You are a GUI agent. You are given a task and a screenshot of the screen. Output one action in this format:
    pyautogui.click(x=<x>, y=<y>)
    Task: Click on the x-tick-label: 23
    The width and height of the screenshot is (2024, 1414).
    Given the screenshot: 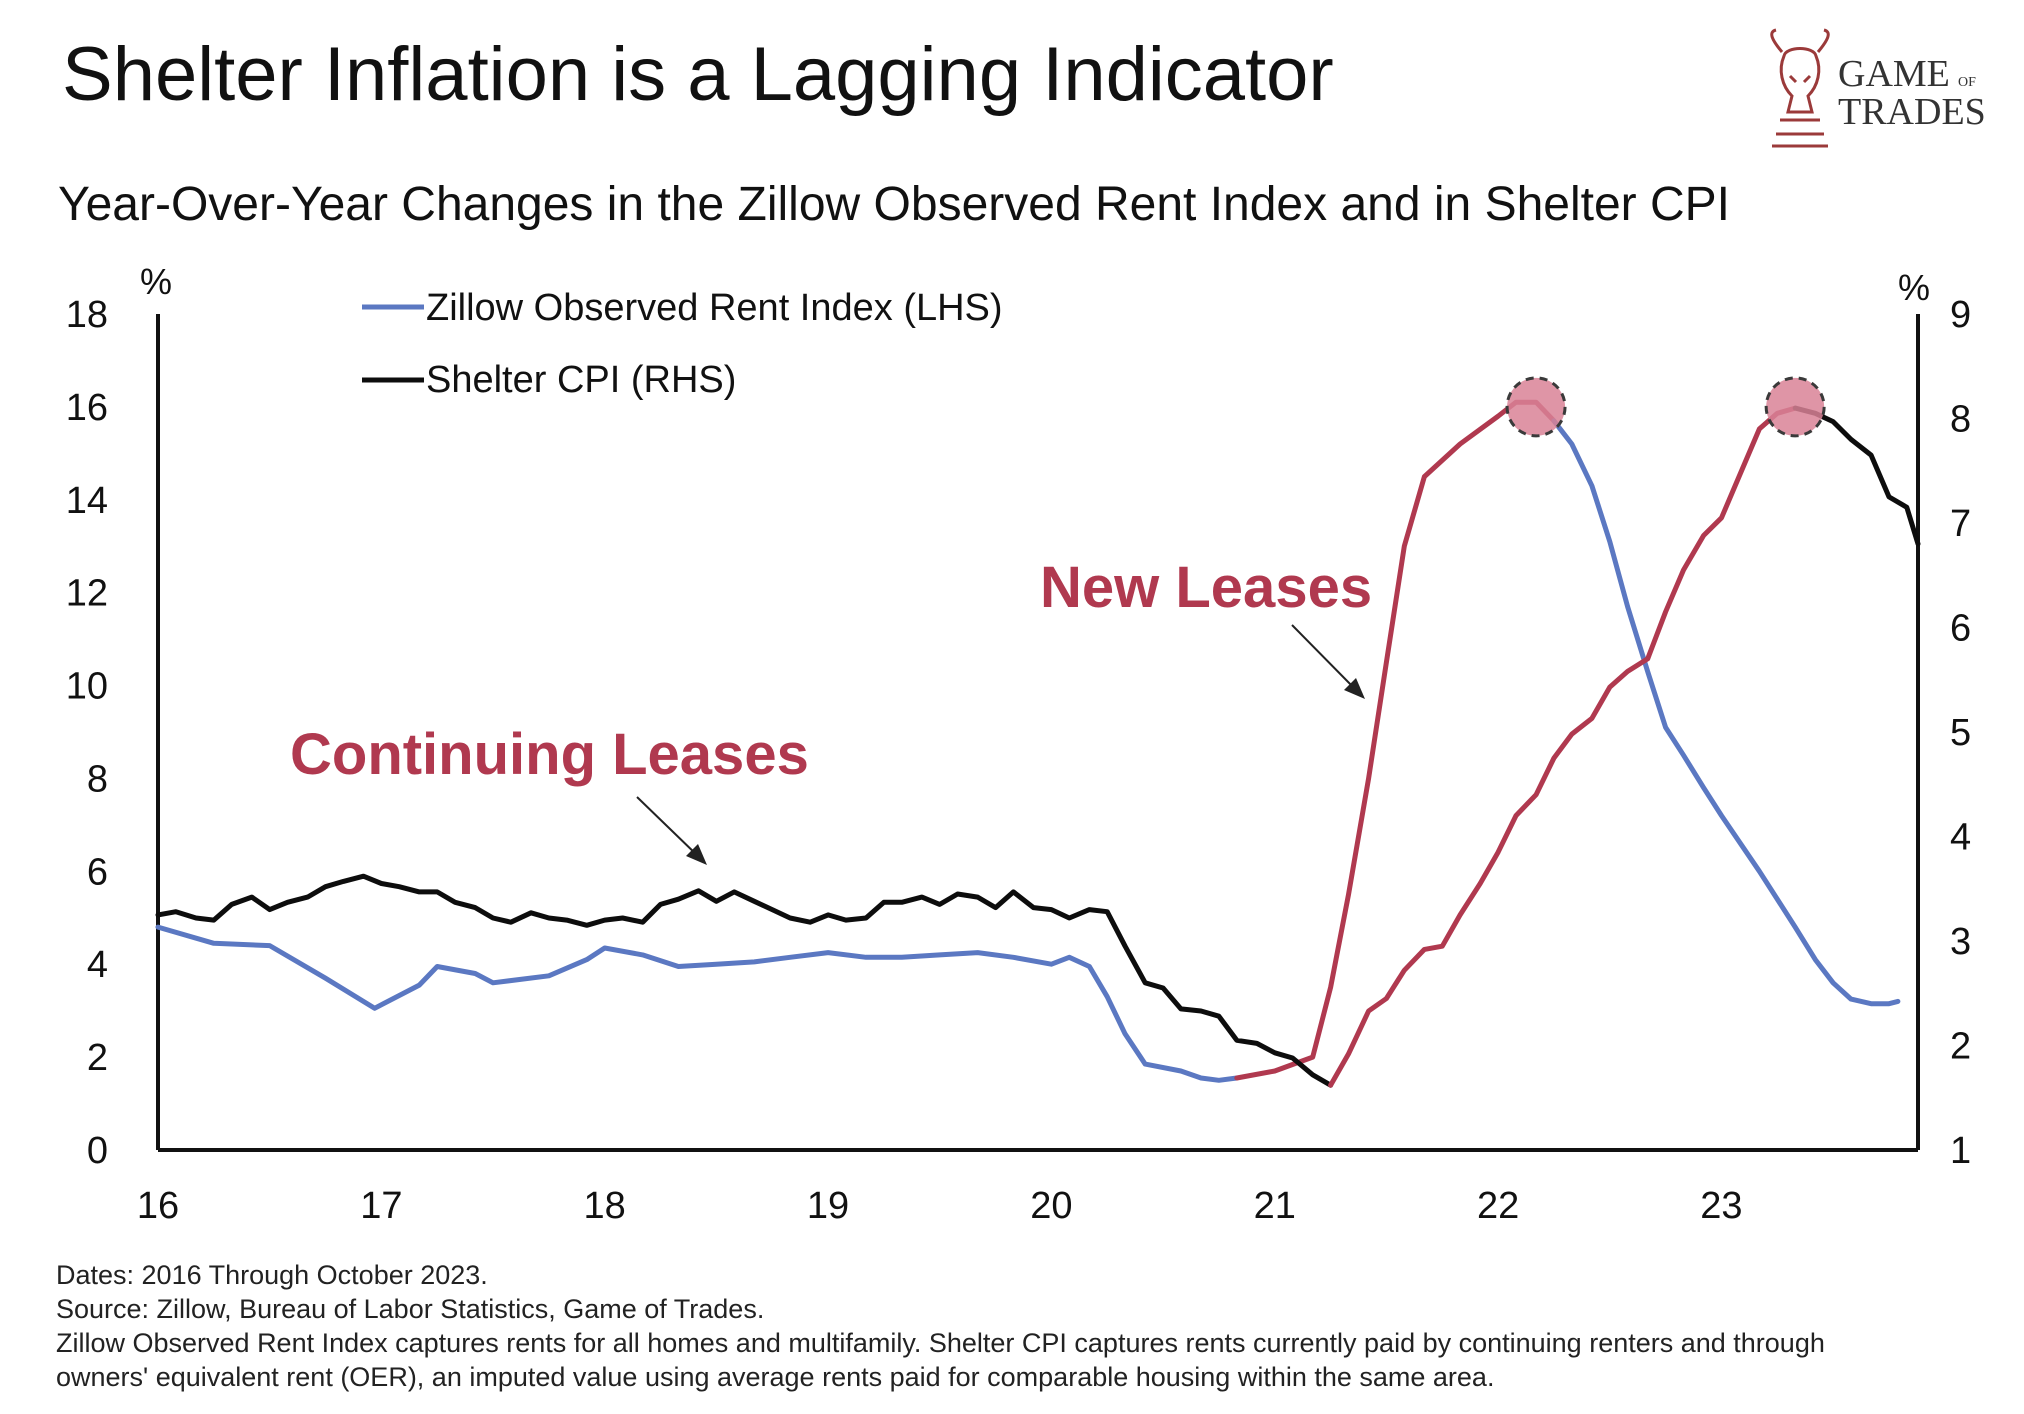 What is the action you would take?
    pyautogui.click(x=1721, y=1206)
    